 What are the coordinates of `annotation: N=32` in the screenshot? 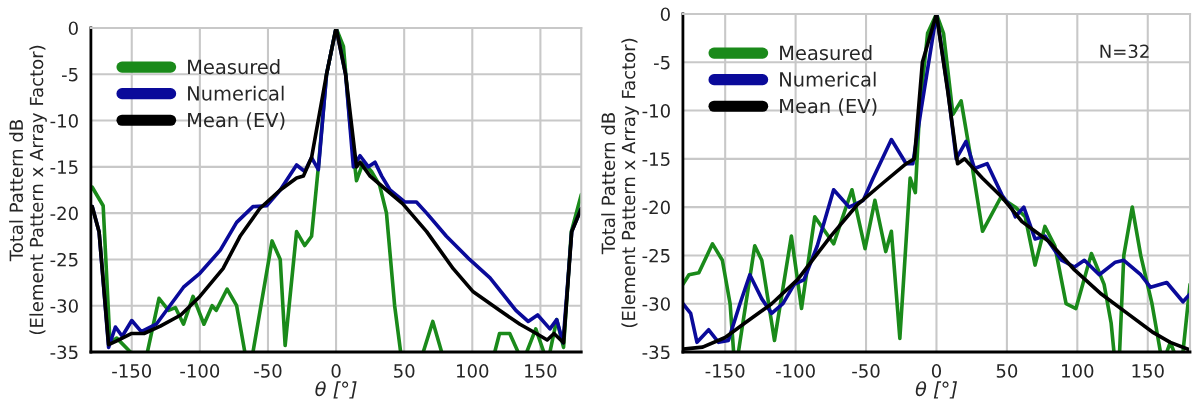 It's located at (1124, 51).